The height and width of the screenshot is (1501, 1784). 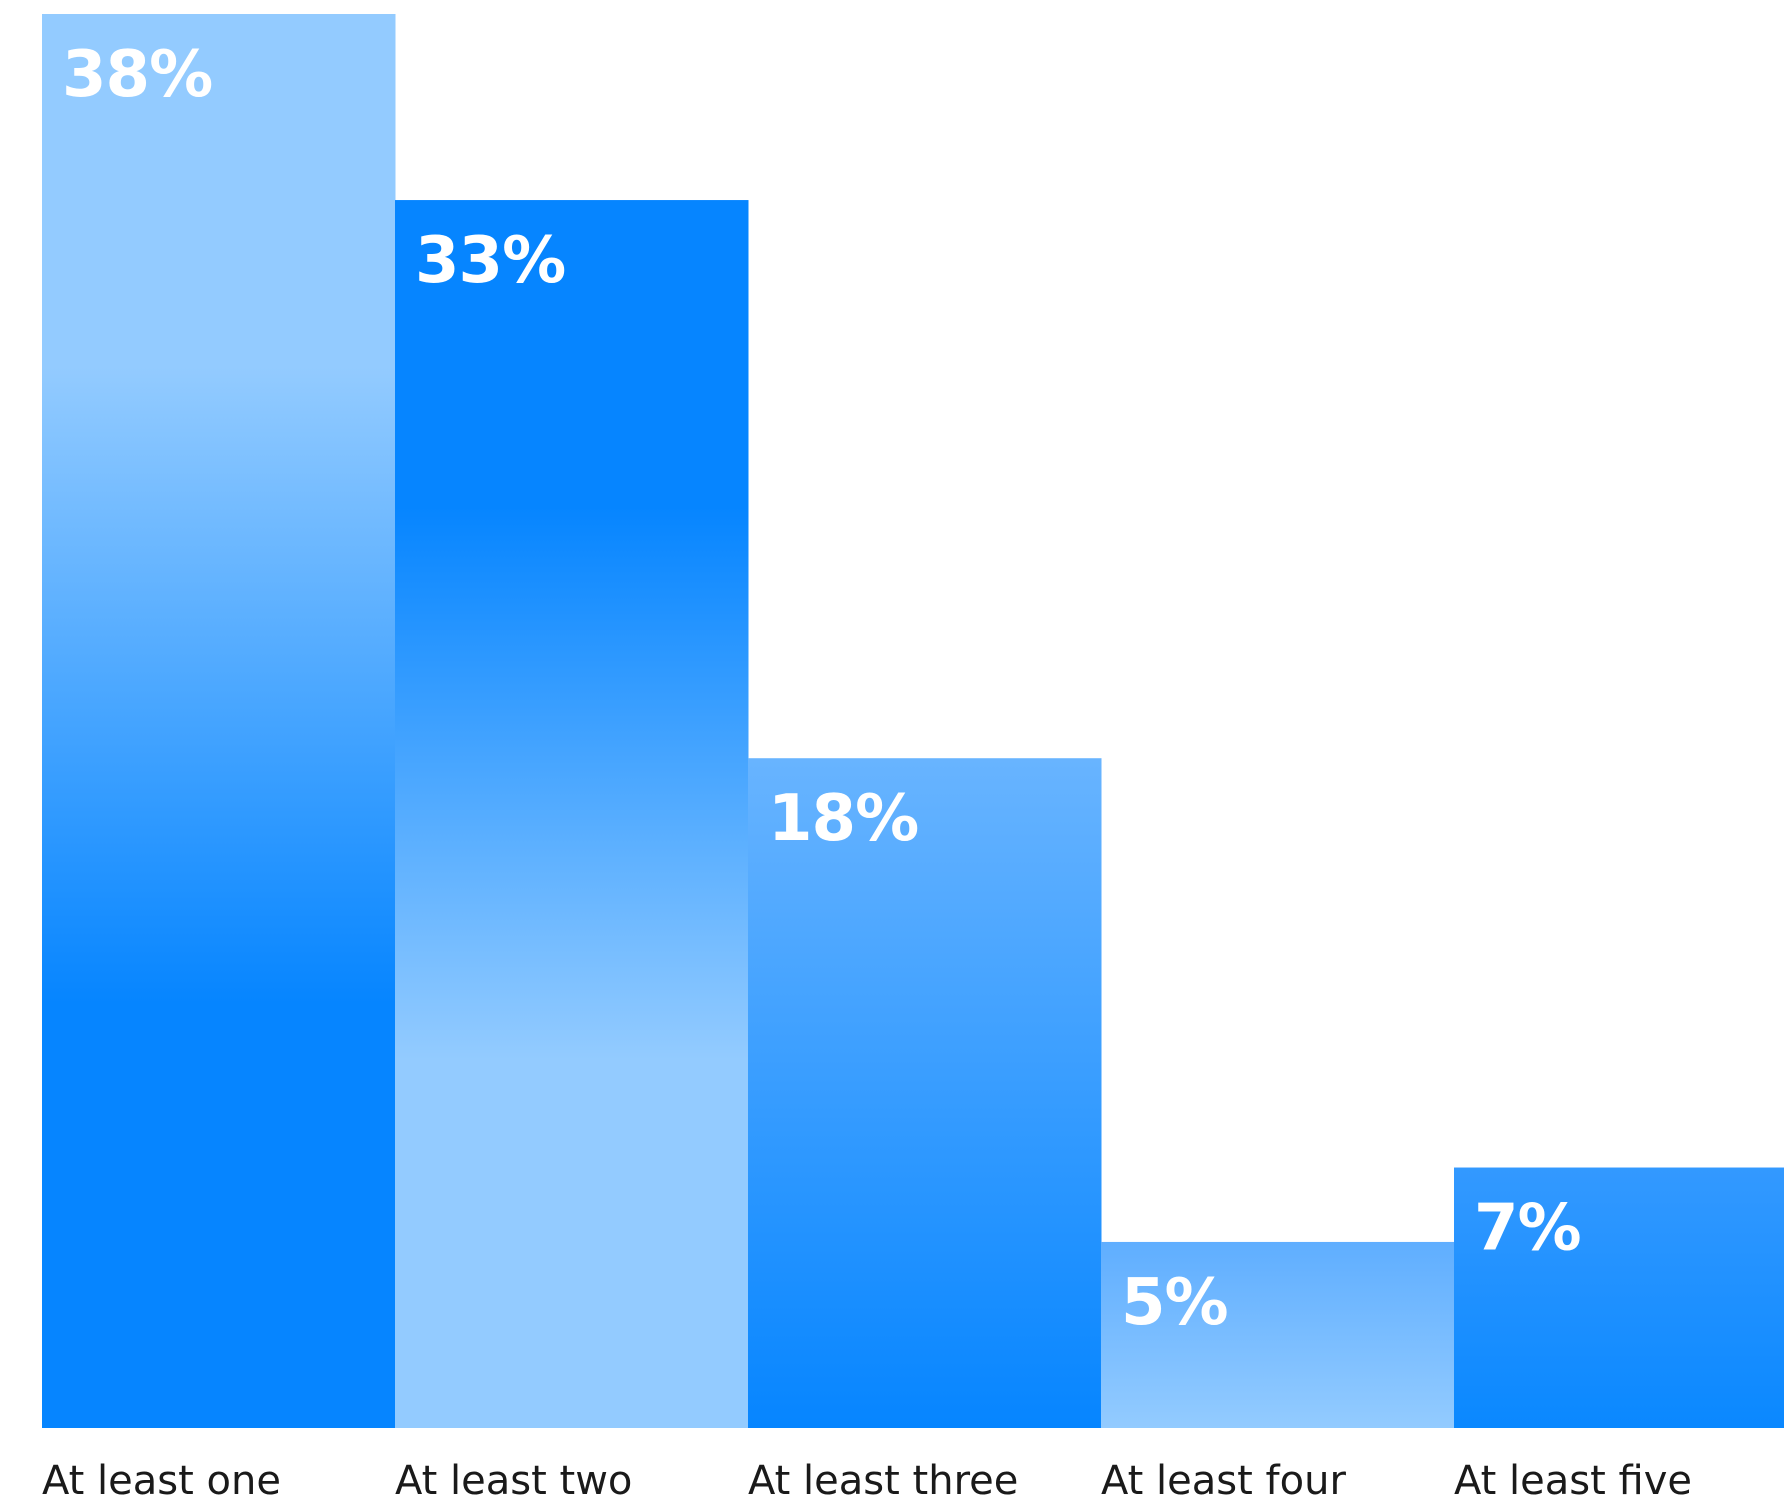 What do you see at coordinates (843, 819) in the screenshot?
I see `value-label-3: 18%` at bounding box center [843, 819].